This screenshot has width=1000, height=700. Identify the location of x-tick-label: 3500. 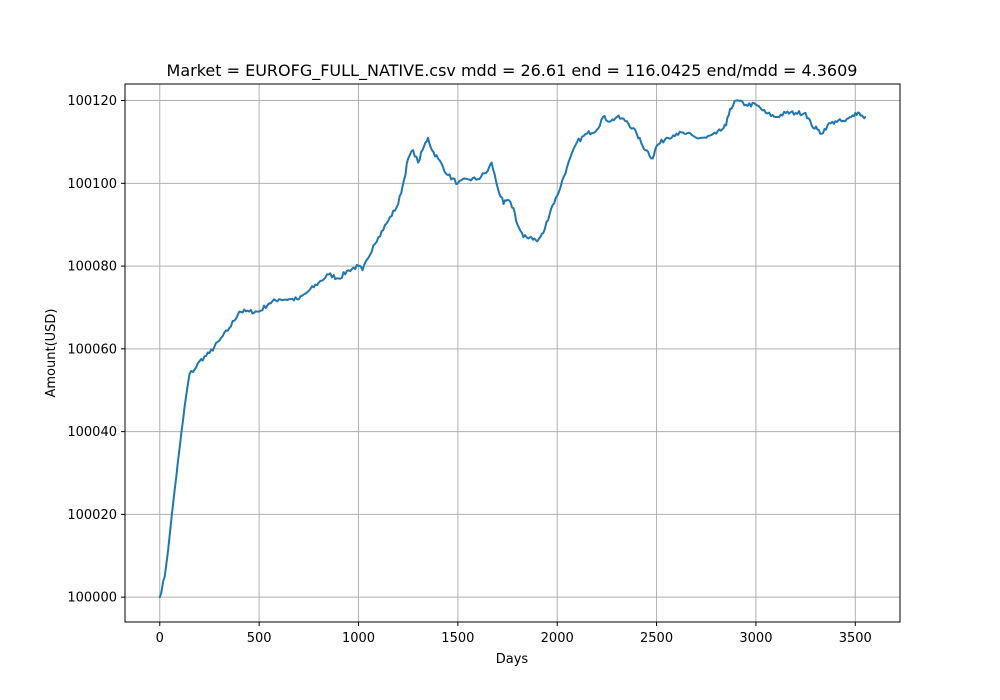
(855, 638).